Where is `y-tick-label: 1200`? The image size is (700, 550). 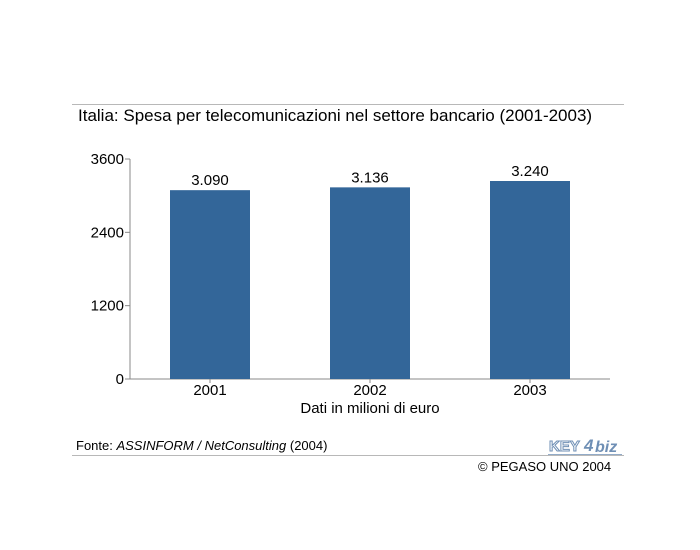
y-tick-label: 1200 is located at coordinates (107, 306).